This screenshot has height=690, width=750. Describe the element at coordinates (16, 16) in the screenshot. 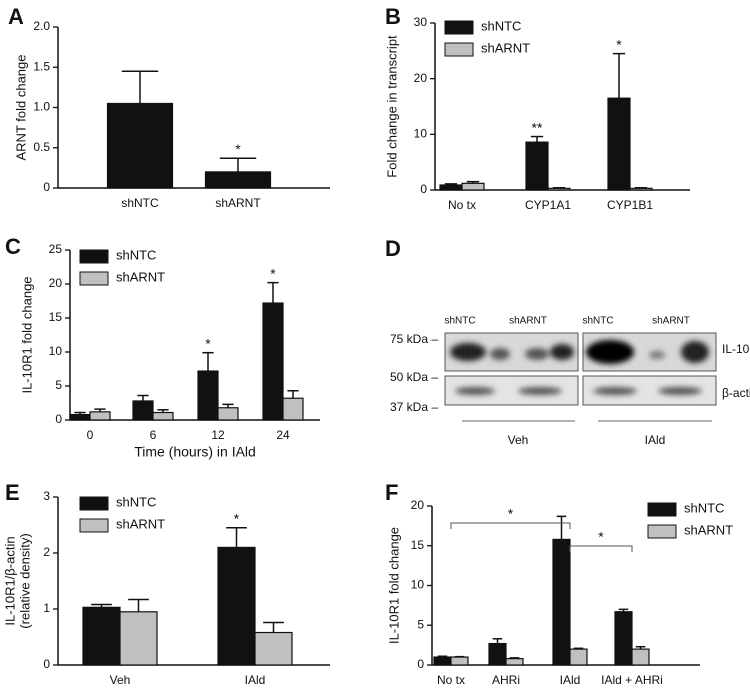

I see `panel-letter: A` at that location.